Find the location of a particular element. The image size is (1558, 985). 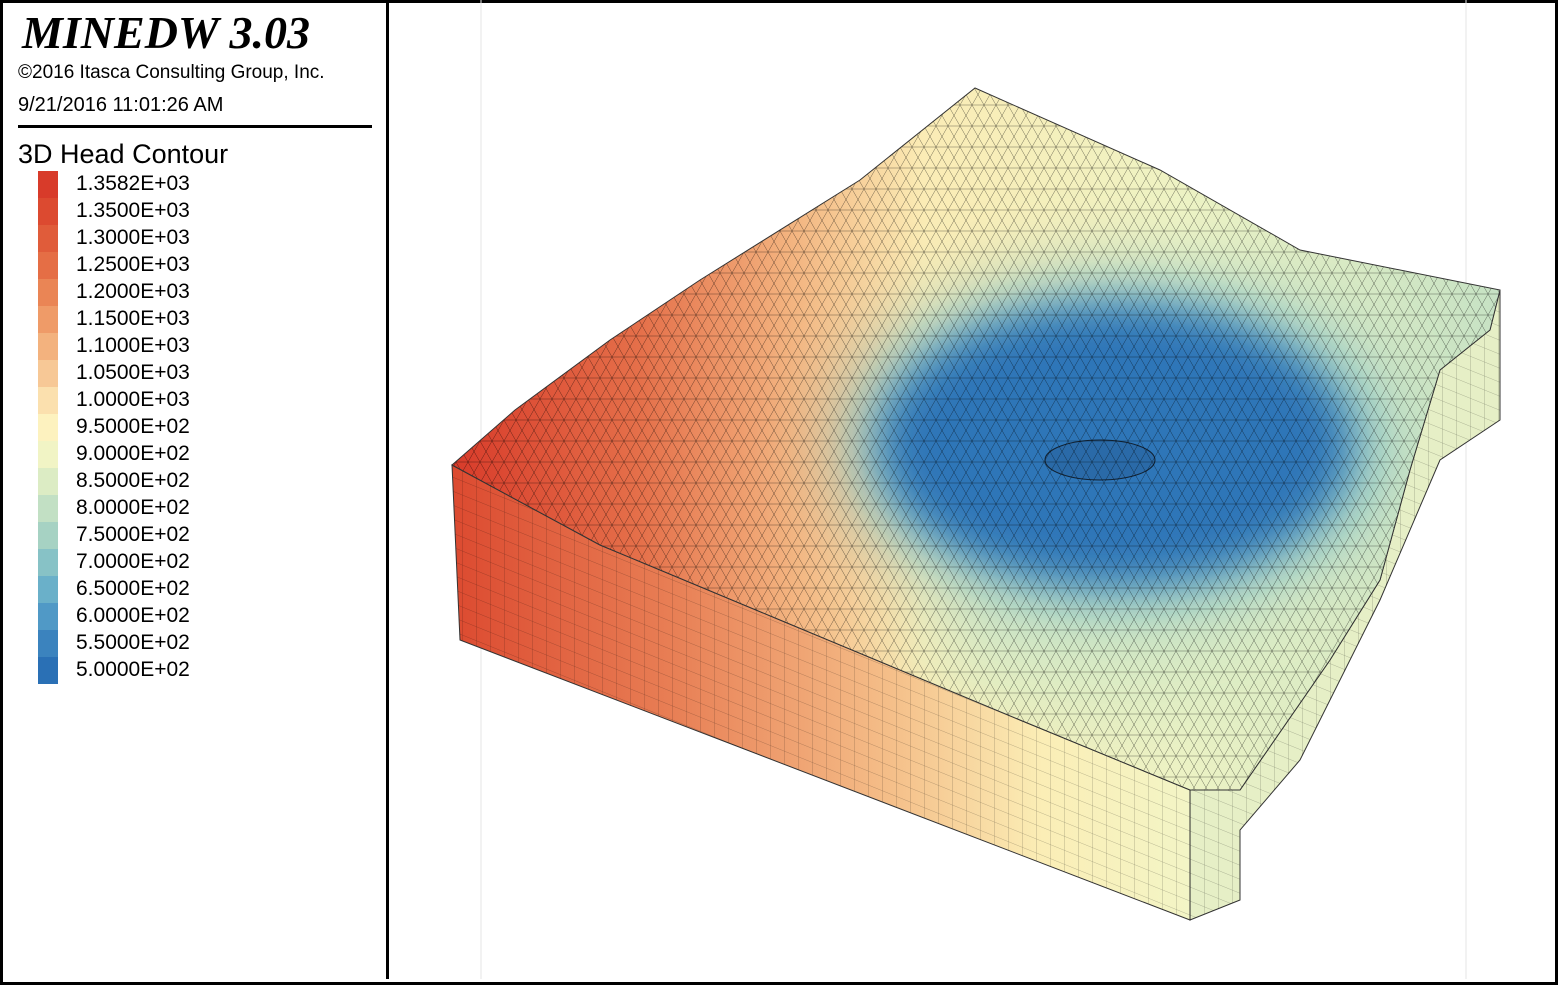

legend-label: 1.2000E+03 is located at coordinates (133, 291).